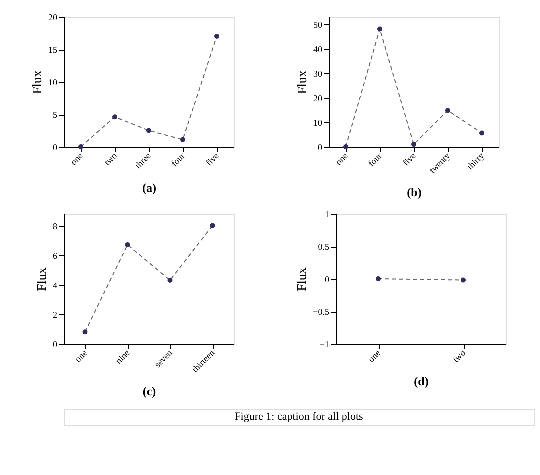  What do you see at coordinates (414, 192) in the screenshot?
I see `x-axis-title: (b)` at bounding box center [414, 192].